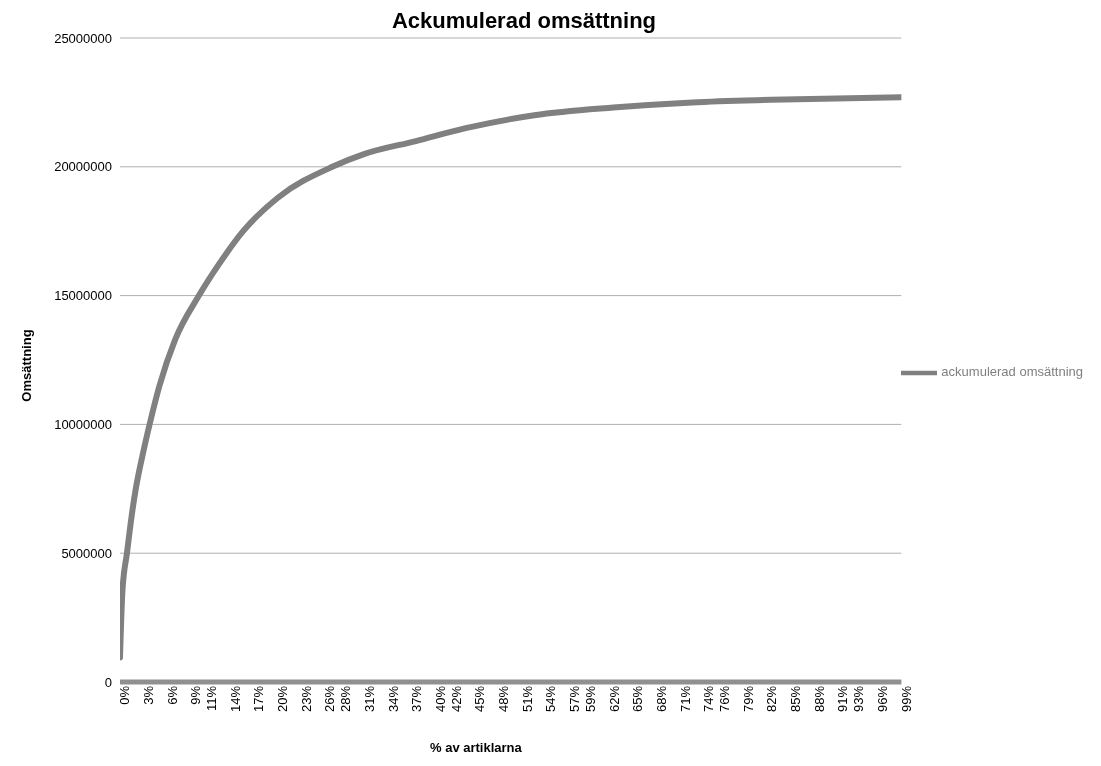  What do you see at coordinates (843, 699) in the screenshot?
I see `x-tick-label: 91%` at bounding box center [843, 699].